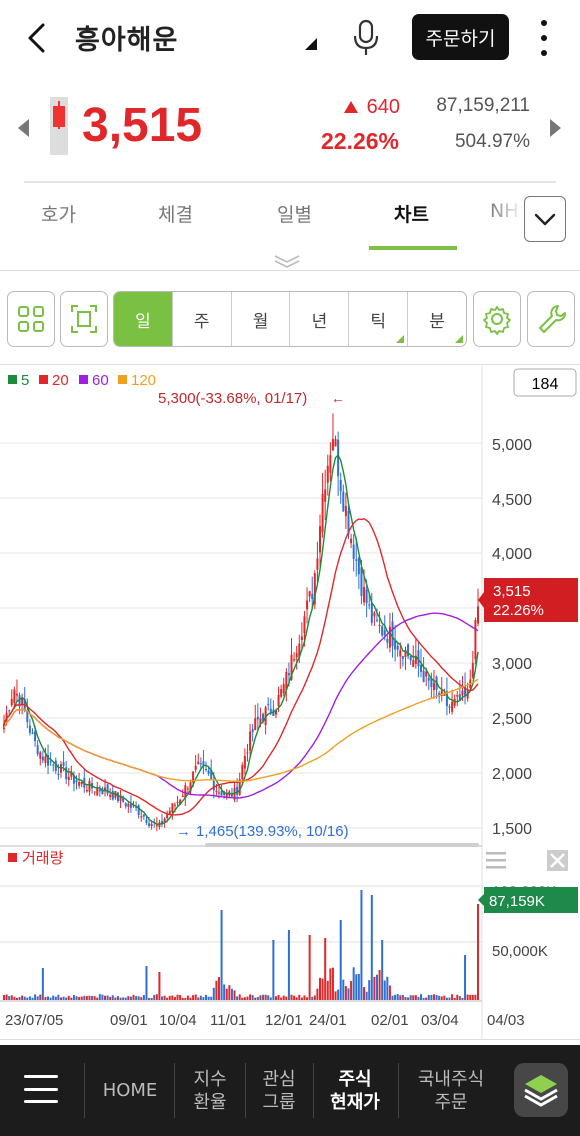 This screenshot has width=580, height=1136. I want to click on collapse-chevron-icon, so click(287, 261).